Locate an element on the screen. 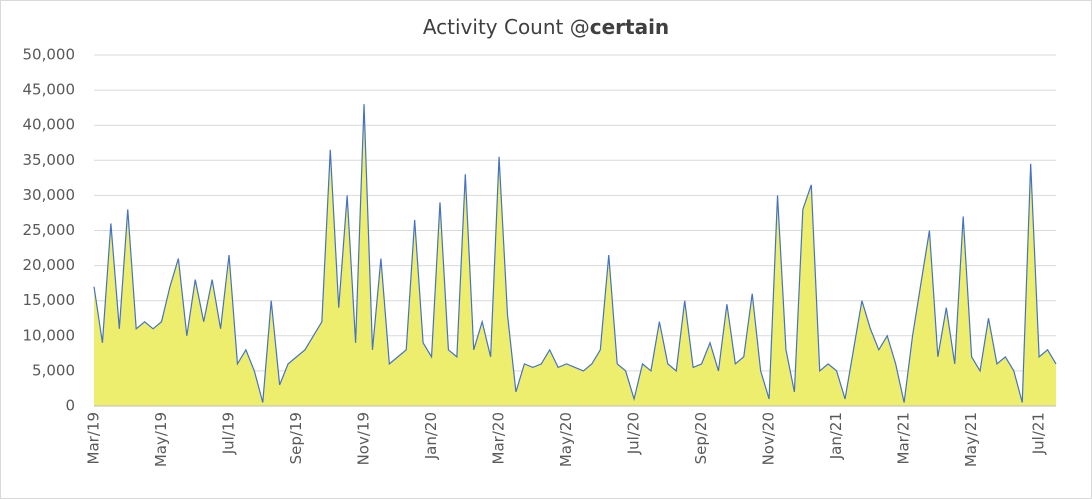  x-tick-label: Mar/21 is located at coordinates (904, 438).